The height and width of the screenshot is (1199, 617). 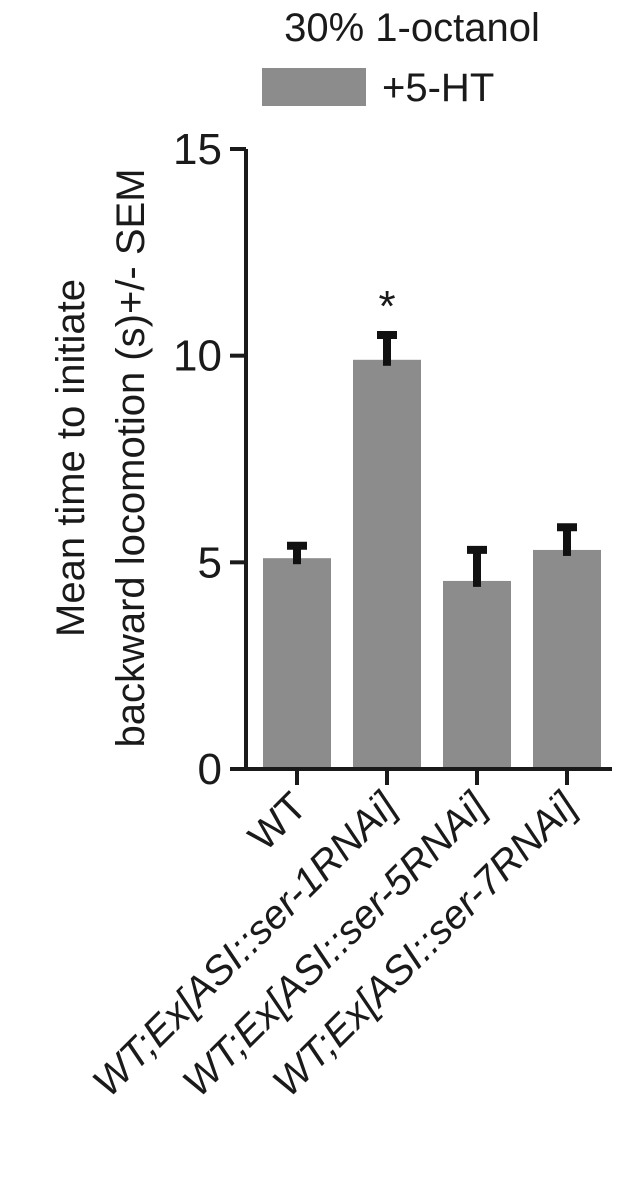 I want to click on y-tick-label: 10, so click(x=197, y=356).